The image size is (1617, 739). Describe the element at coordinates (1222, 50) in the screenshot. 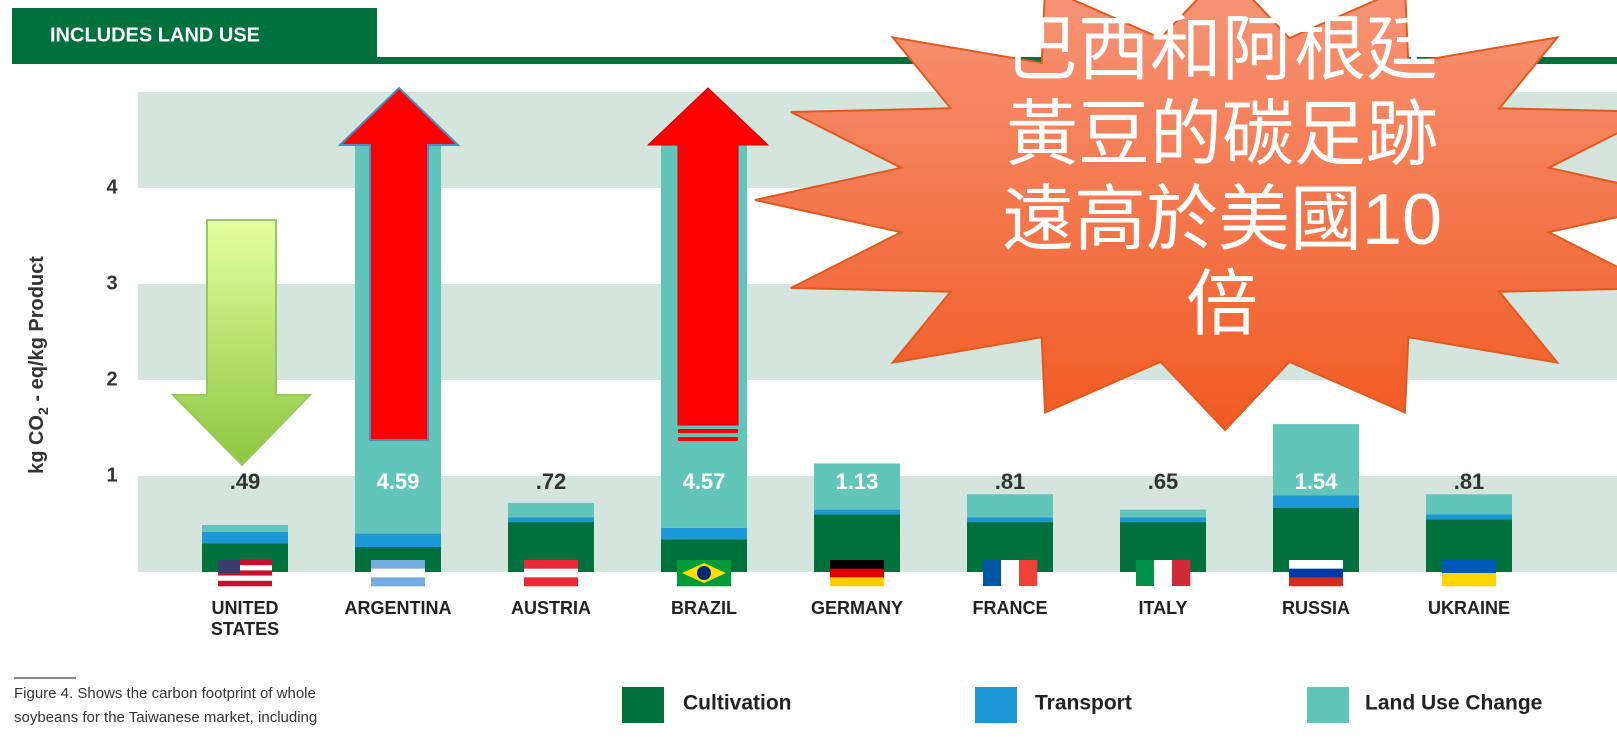

I see `annotation: 巴西和阿根廷` at that location.